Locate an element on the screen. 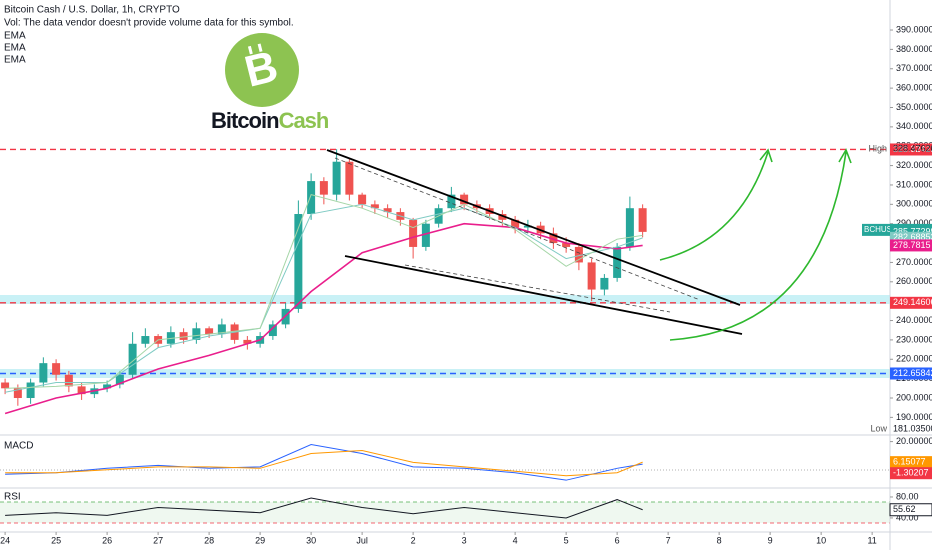 The width and height of the screenshot is (932, 555). y-tick-label: 190.00000 is located at coordinates (914, 417).